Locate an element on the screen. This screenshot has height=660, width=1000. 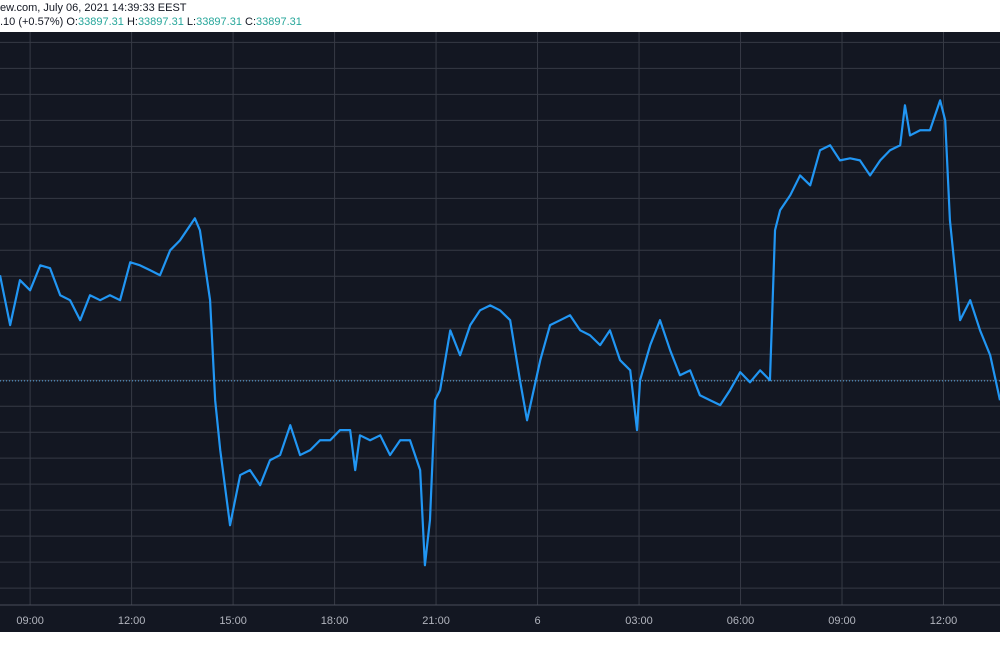
ohlc-label: C: is located at coordinates (250, 22).